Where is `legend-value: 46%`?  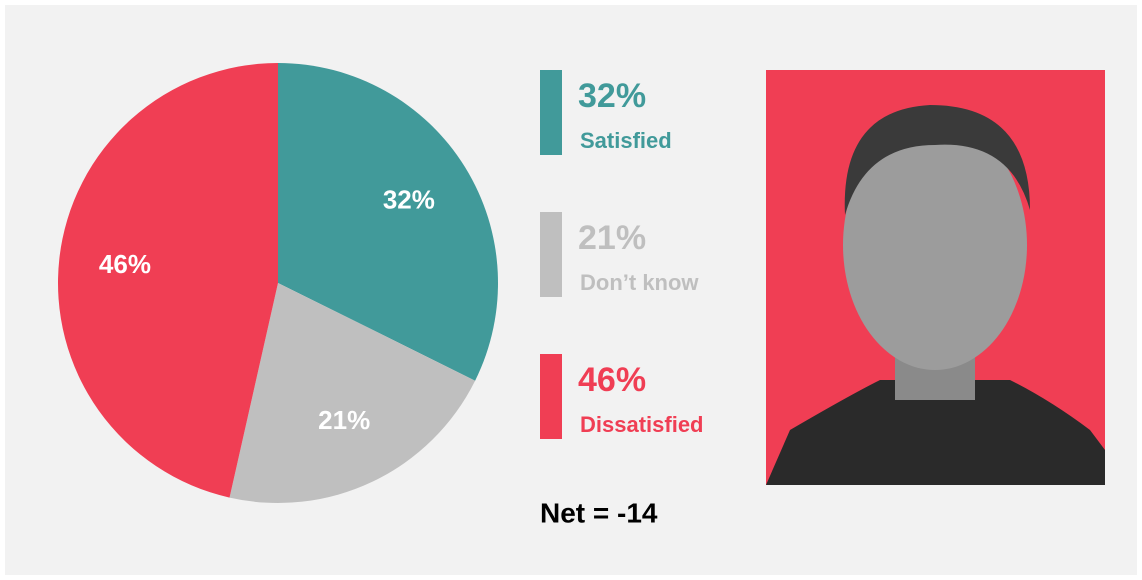
legend-value: 46% is located at coordinates (612, 380).